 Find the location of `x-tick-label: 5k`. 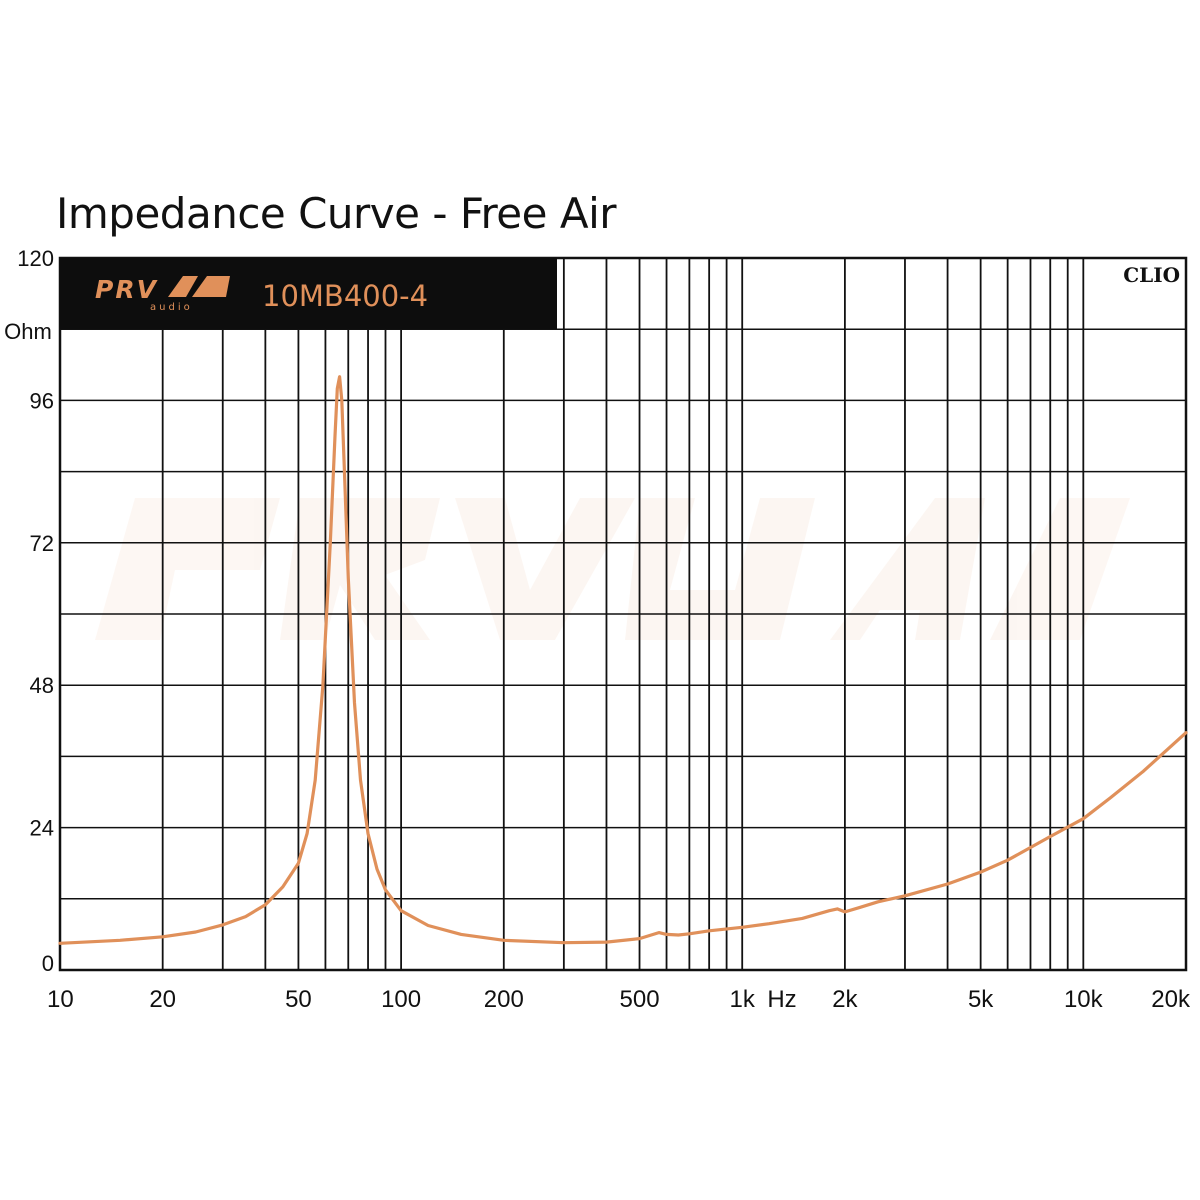

x-tick-label: 5k is located at coordinates (981, 999).